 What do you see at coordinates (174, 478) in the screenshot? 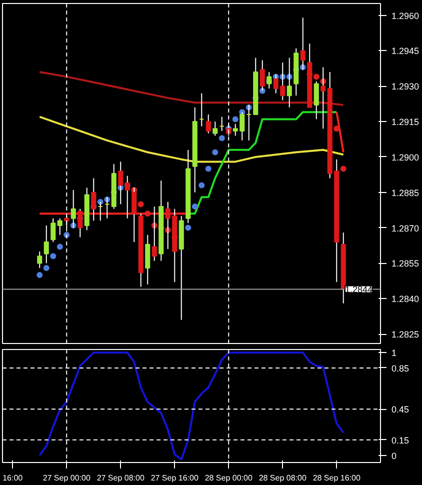
I see `x-tick-label: 27 Sep 16:00` at bounding box center [174, 478].